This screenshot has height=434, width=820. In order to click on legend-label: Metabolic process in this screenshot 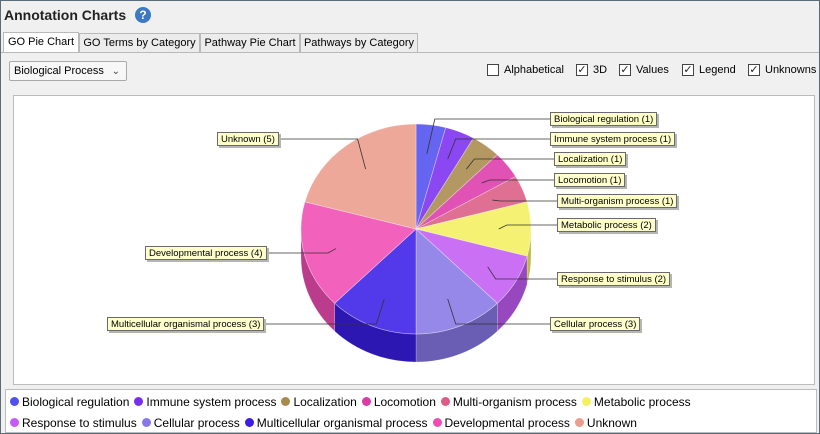, I will do `click(642, 402)`.